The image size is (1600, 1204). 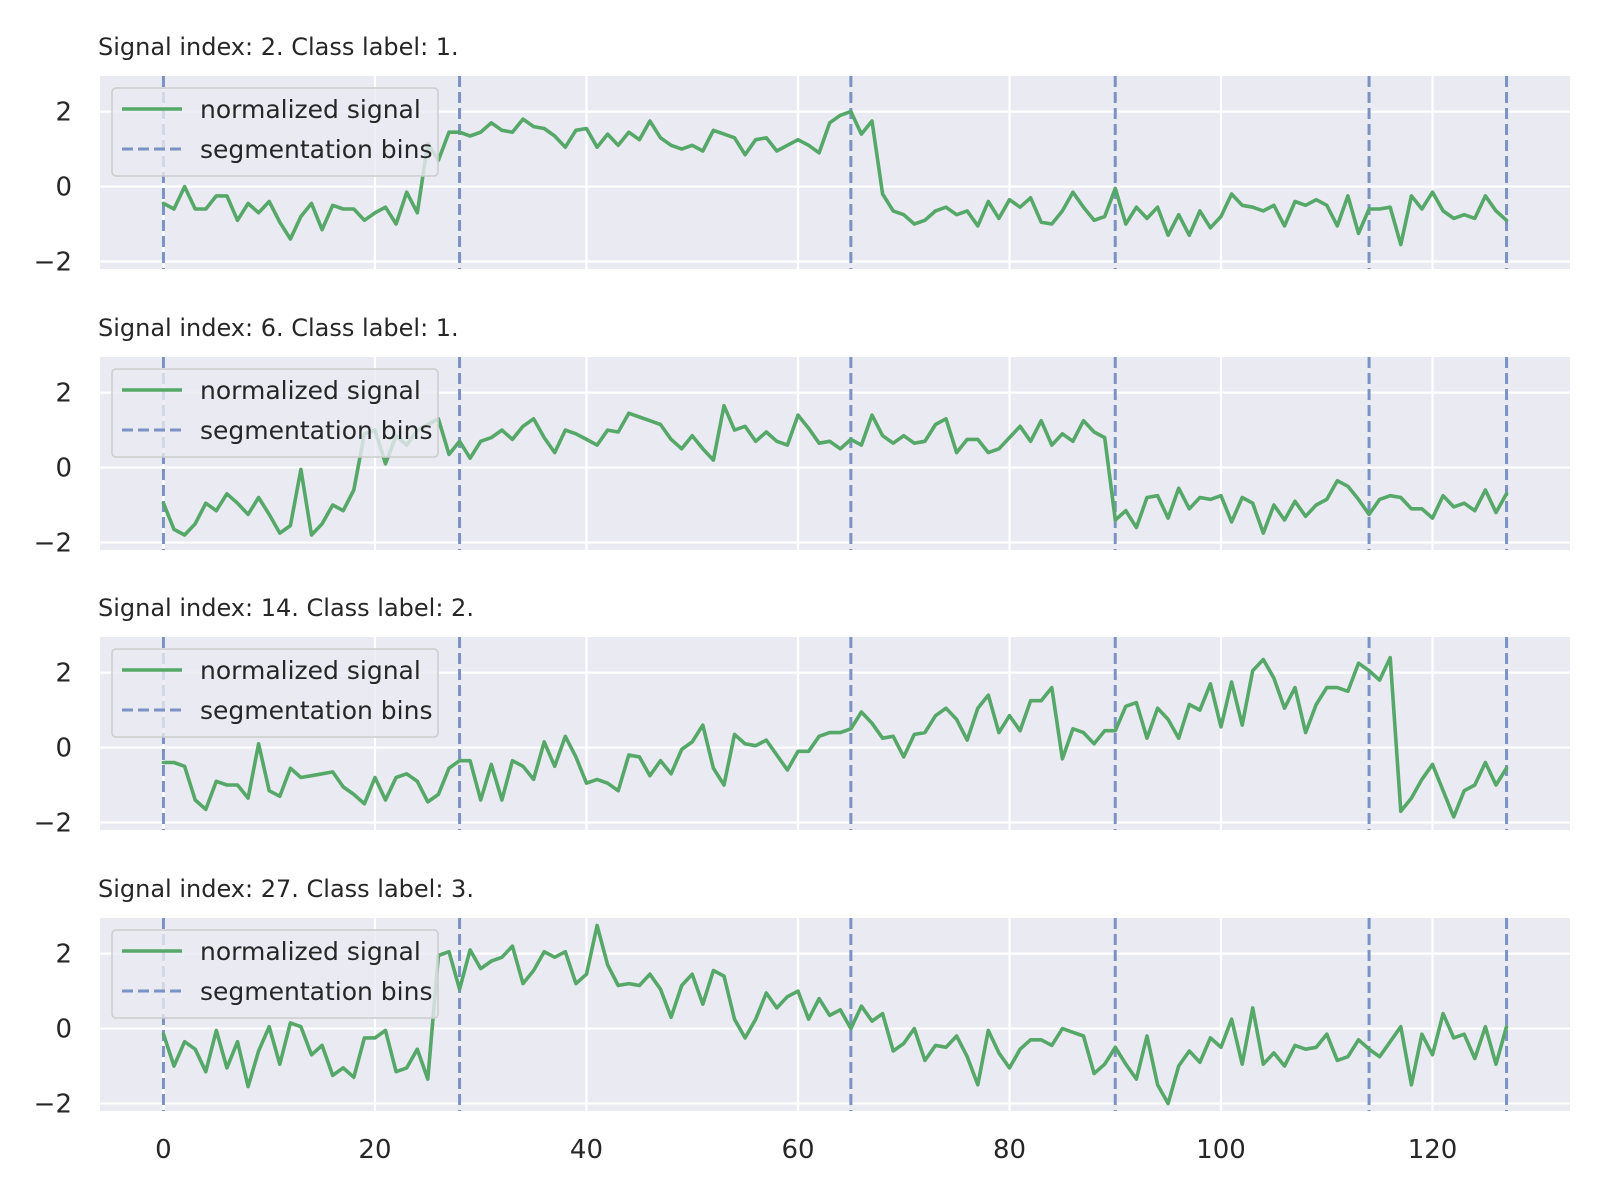 What do you see at coordinates (1009, 1150) in the screenshot?
I see `x-tick-label: 80` at bounding box center [1009, 1150].